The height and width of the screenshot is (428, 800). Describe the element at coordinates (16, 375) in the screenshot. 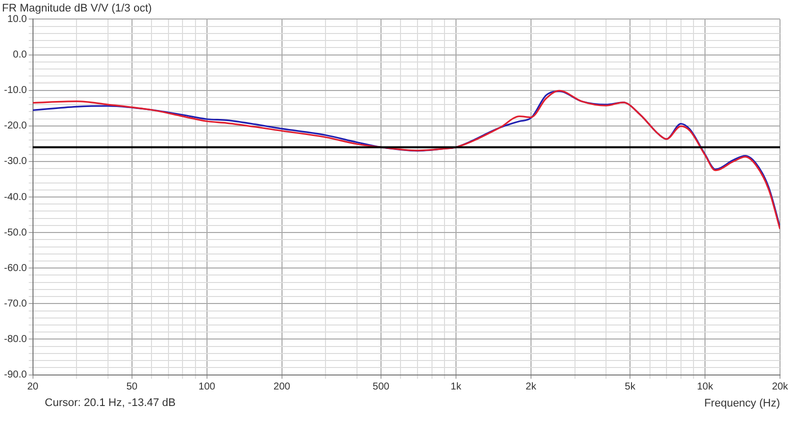

I see `y-tick-label: -90.0` at that location.